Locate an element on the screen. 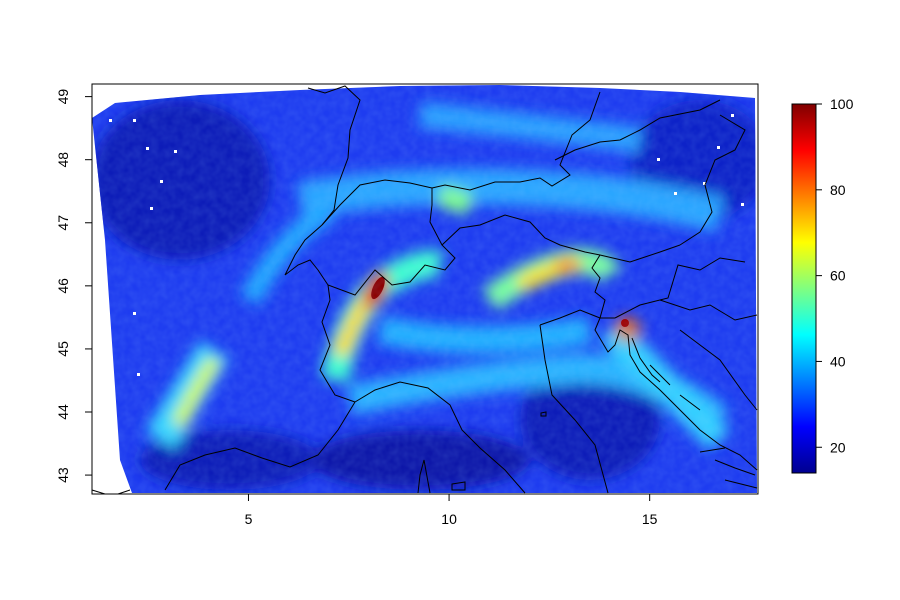 The image size is (900, 600). y-tick-label: 48 is located at coordinates (63, 160).